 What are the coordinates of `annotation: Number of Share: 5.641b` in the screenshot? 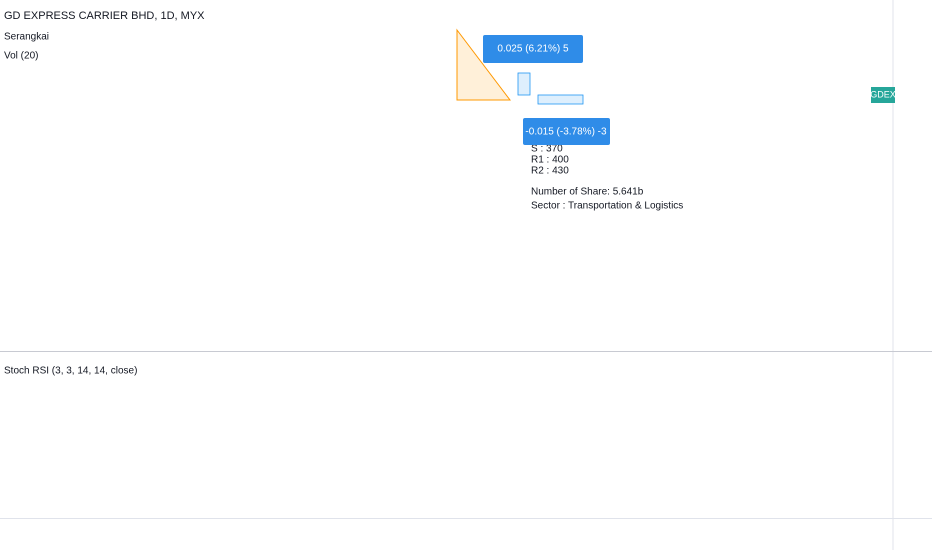 It's located at (587, 192).